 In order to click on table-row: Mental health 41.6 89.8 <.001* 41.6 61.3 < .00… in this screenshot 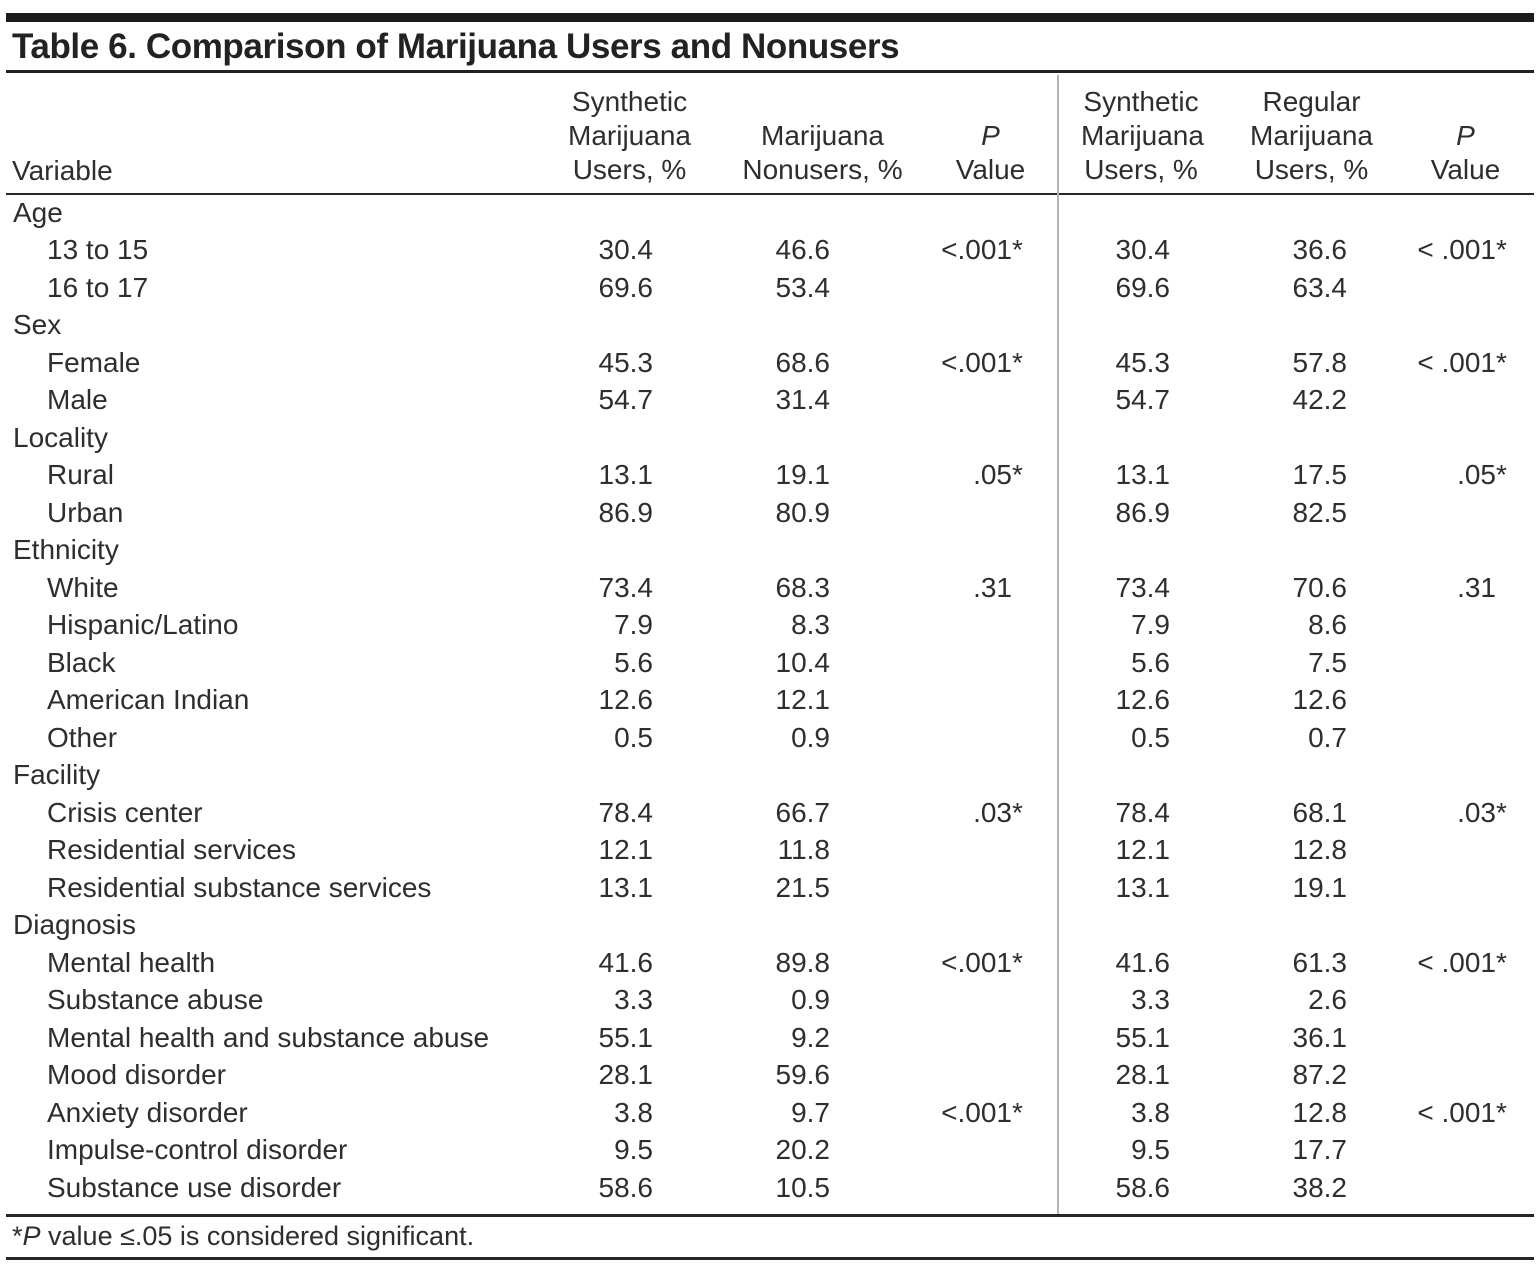, I will do `click(770, 963)`.